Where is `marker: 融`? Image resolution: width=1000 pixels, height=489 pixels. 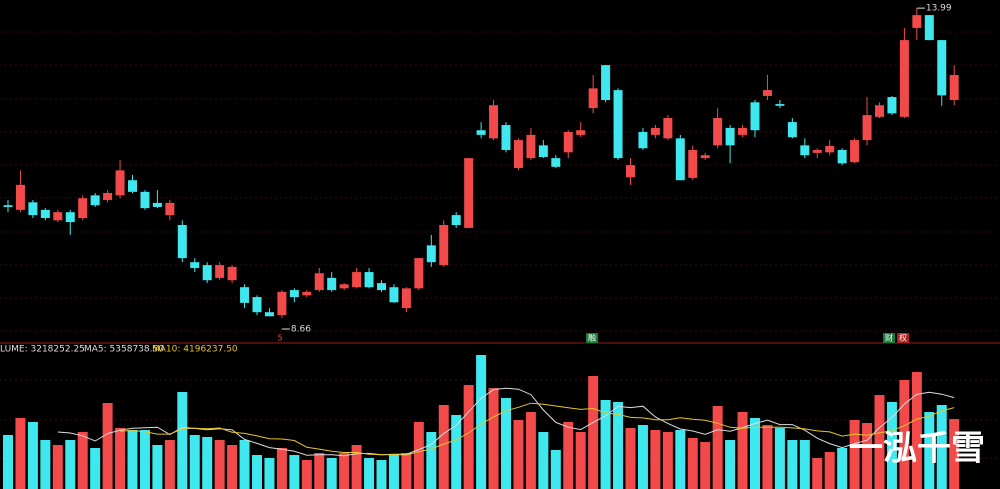
marker: 融 is located at coordinates (592, 338).